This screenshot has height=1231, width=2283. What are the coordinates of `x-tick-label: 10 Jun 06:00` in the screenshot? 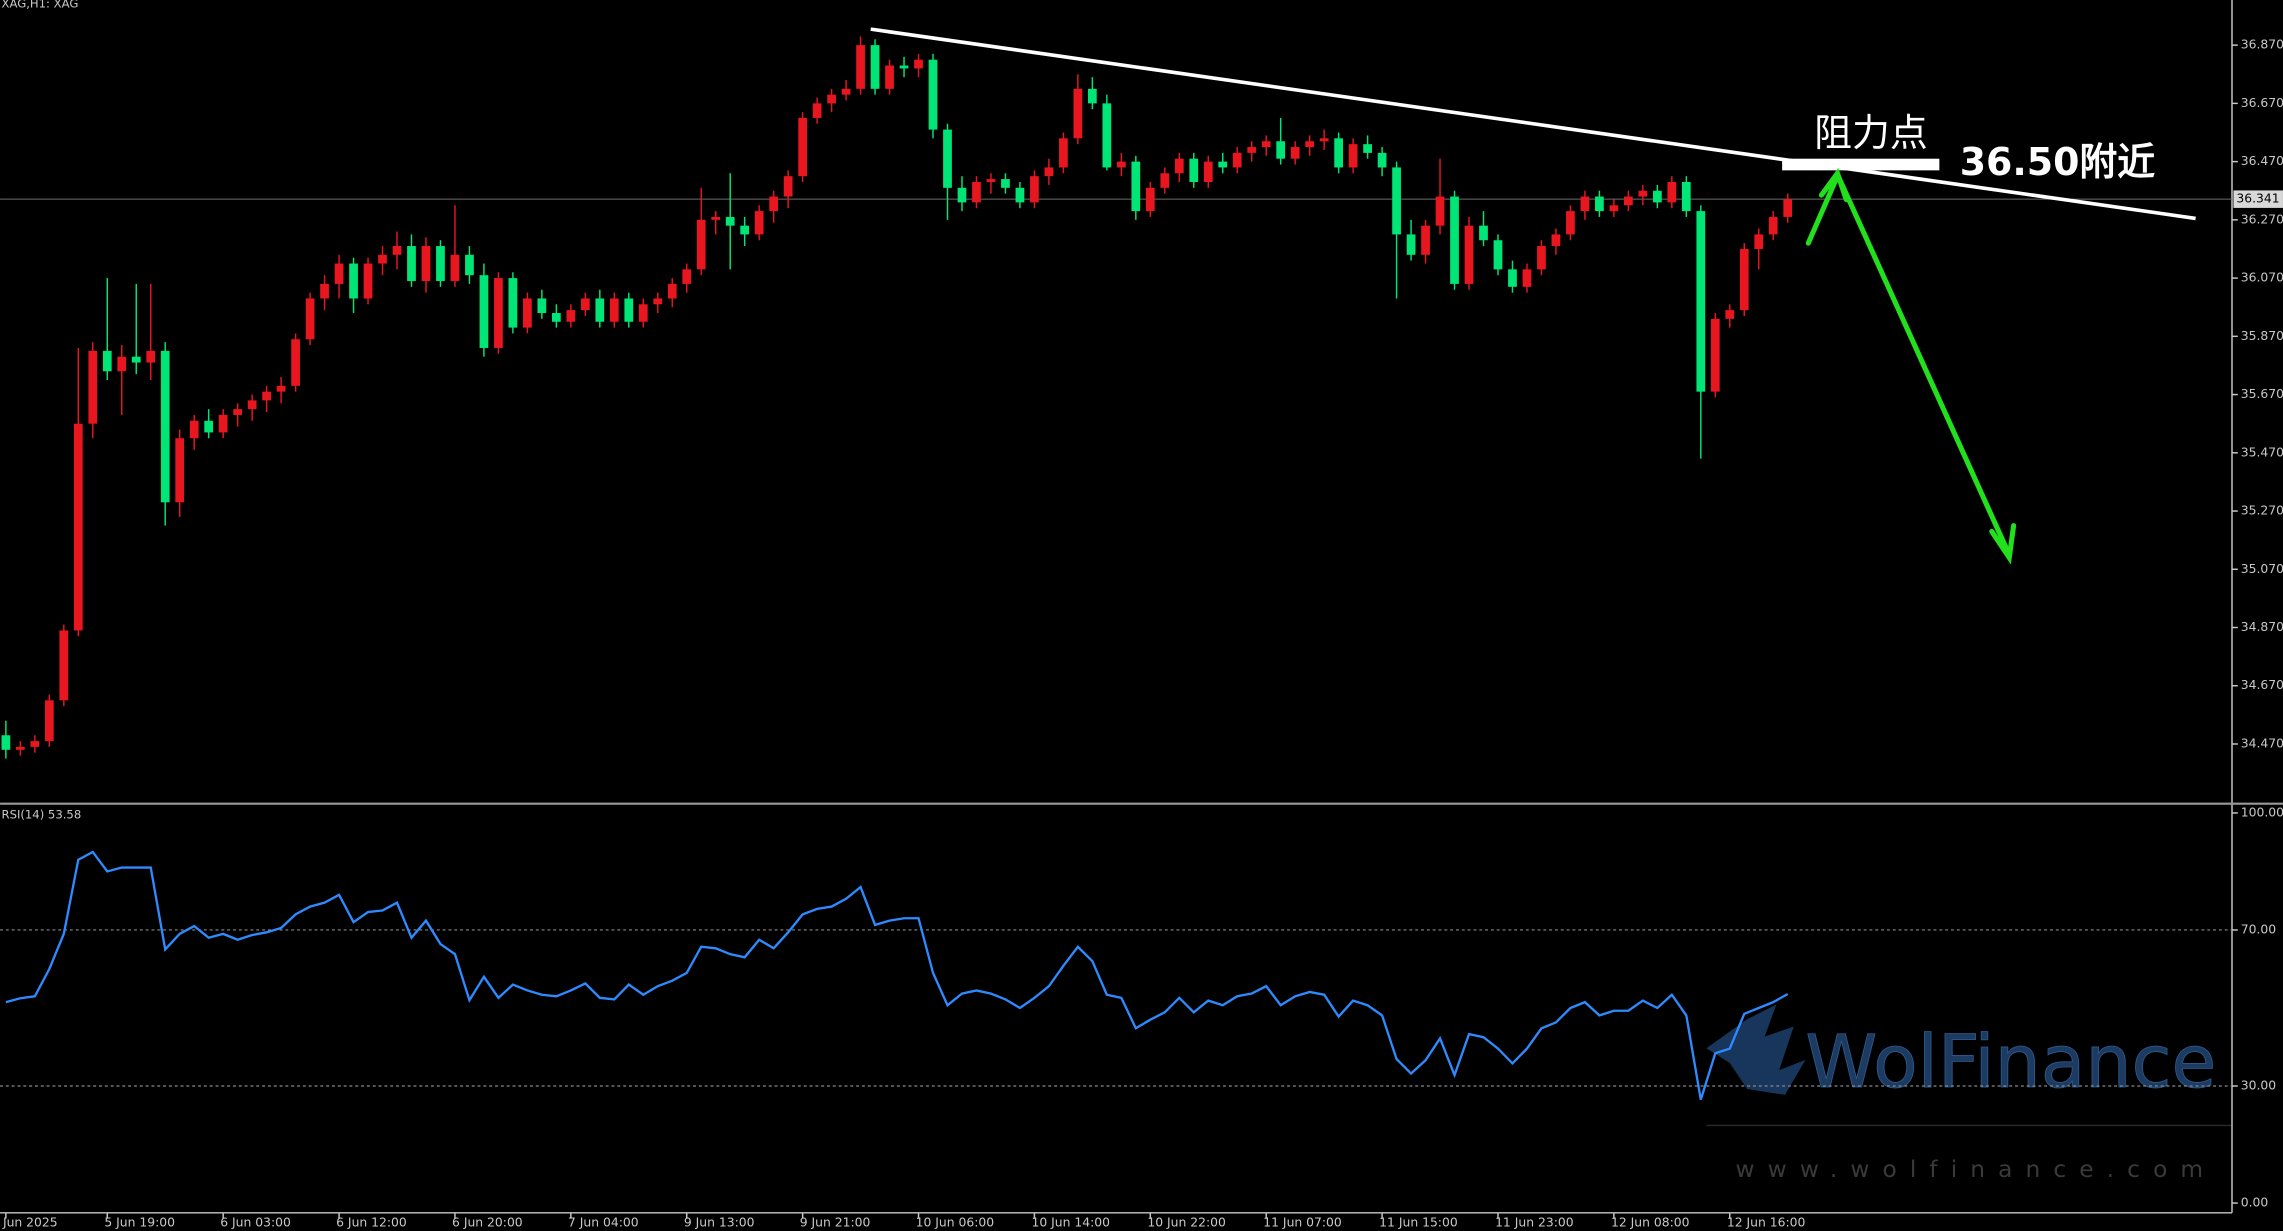 It's located at (955, 1222).